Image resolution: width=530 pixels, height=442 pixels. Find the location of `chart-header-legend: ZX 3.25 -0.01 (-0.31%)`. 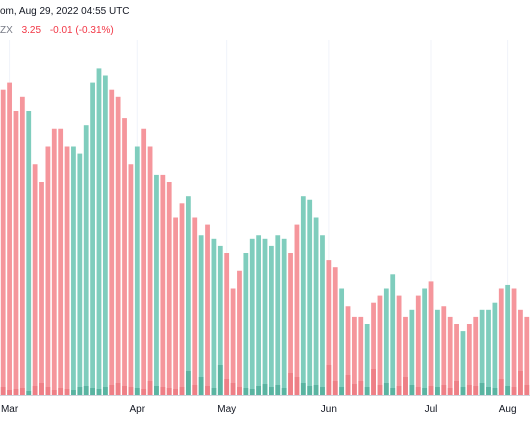

chart-header-legend: ZX 3.25 -0.01 (-0.31%) is located at coordinates (57, 30).